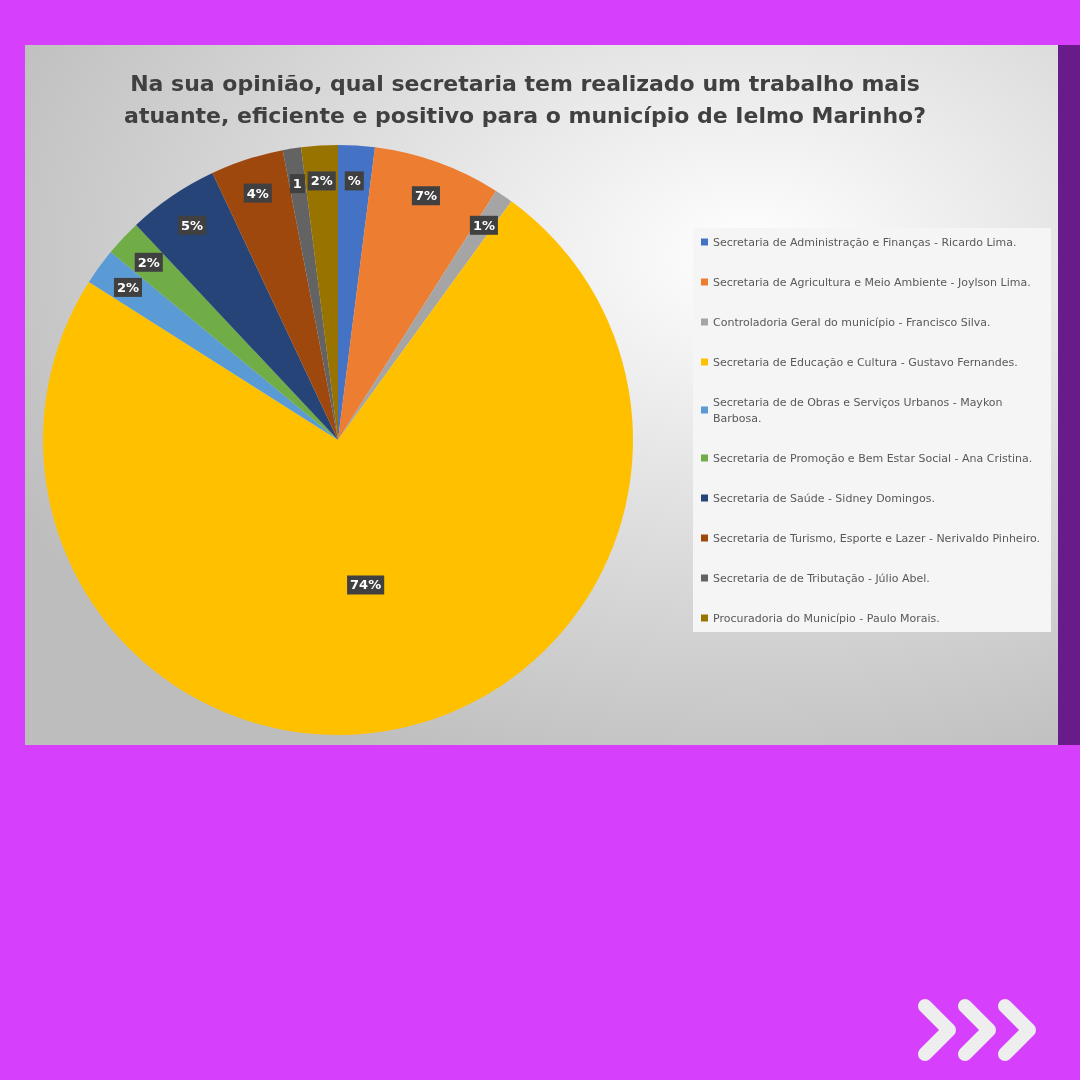  What do you see at coordinates (483, 225) in the screenshot?
I see `data-label: 1%` at bounding box center [483, 225].